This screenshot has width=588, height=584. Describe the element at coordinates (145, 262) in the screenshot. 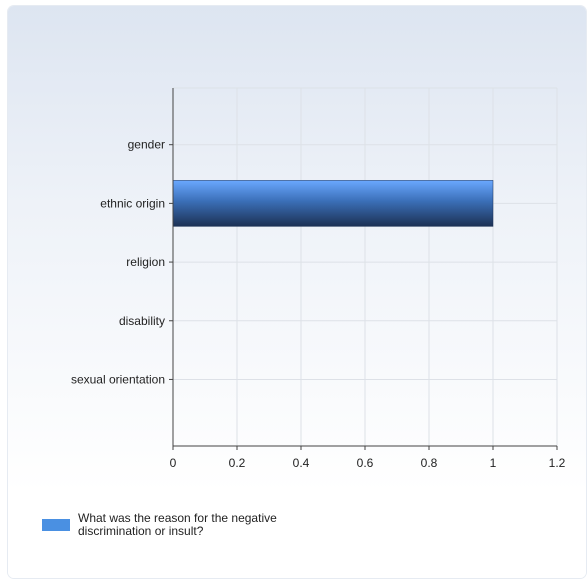

I see `category-label: religion` at that location.